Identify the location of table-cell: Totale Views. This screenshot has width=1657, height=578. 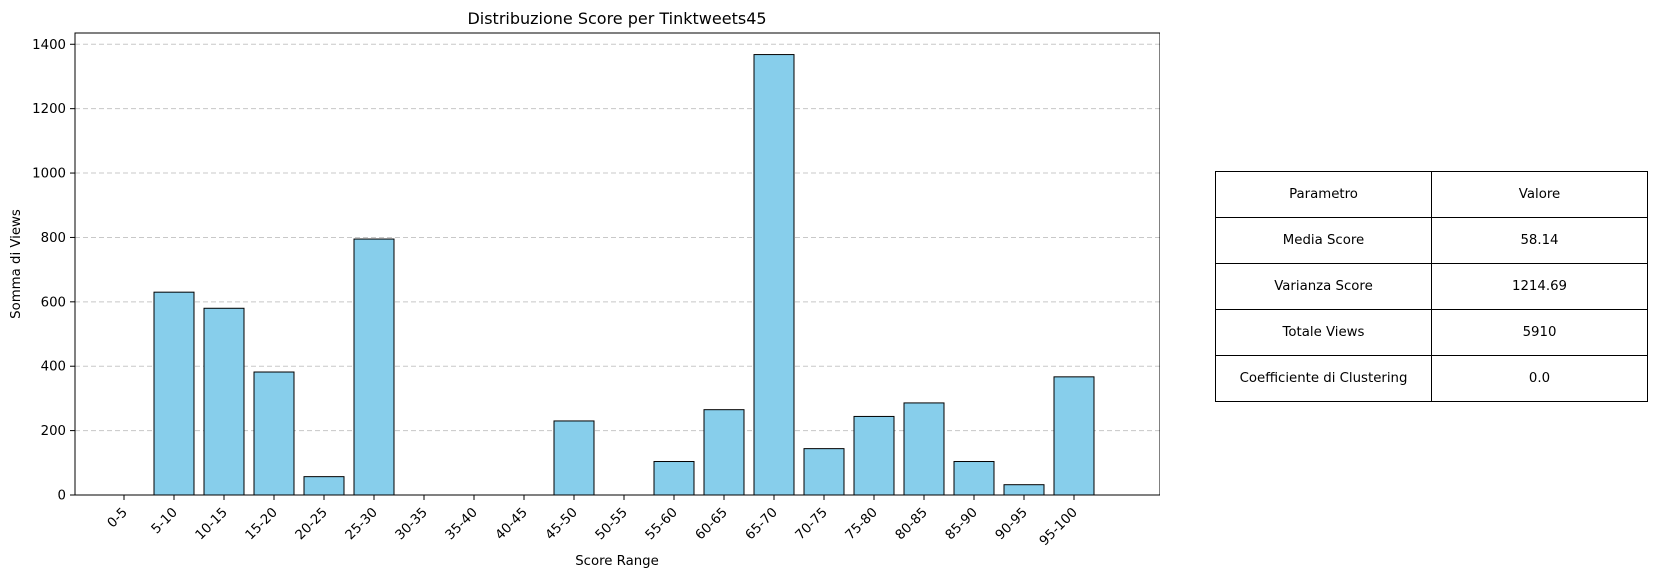
(1323, 332).